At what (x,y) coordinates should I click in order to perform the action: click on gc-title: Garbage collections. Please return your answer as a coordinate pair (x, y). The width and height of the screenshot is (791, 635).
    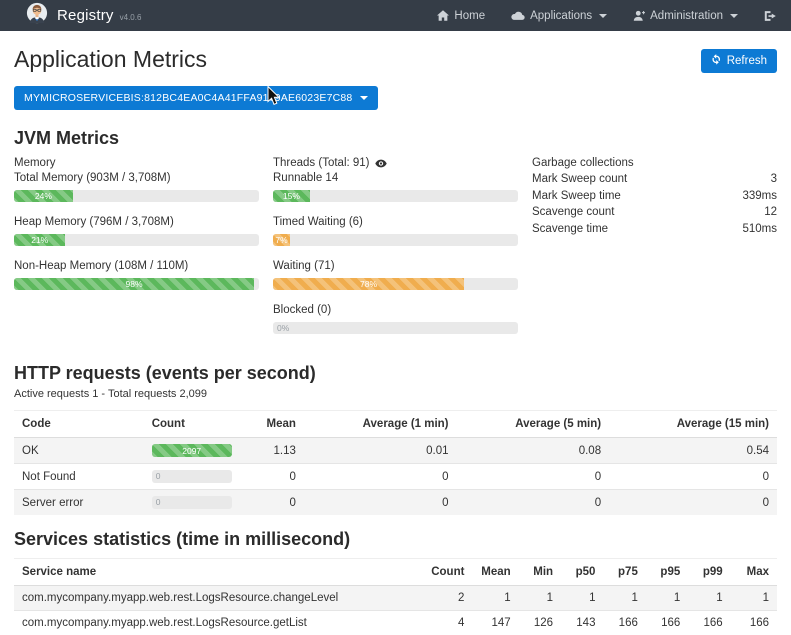
    Looking at the image, I should click on (654, 163).